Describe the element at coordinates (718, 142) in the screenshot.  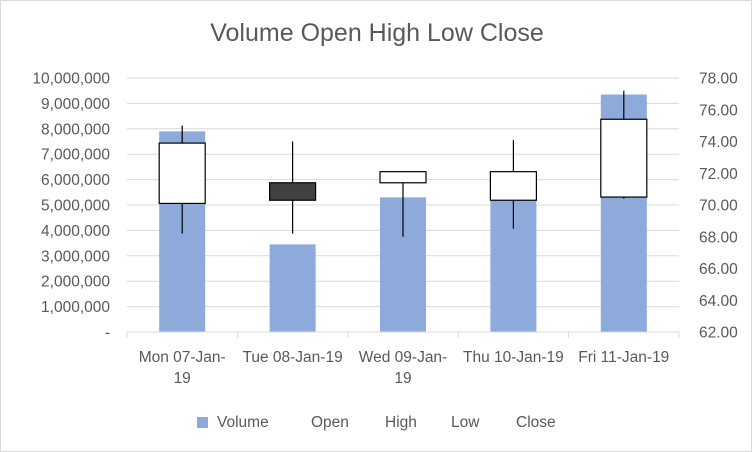
I see `y-right-tick-label: 74.00` at that location.